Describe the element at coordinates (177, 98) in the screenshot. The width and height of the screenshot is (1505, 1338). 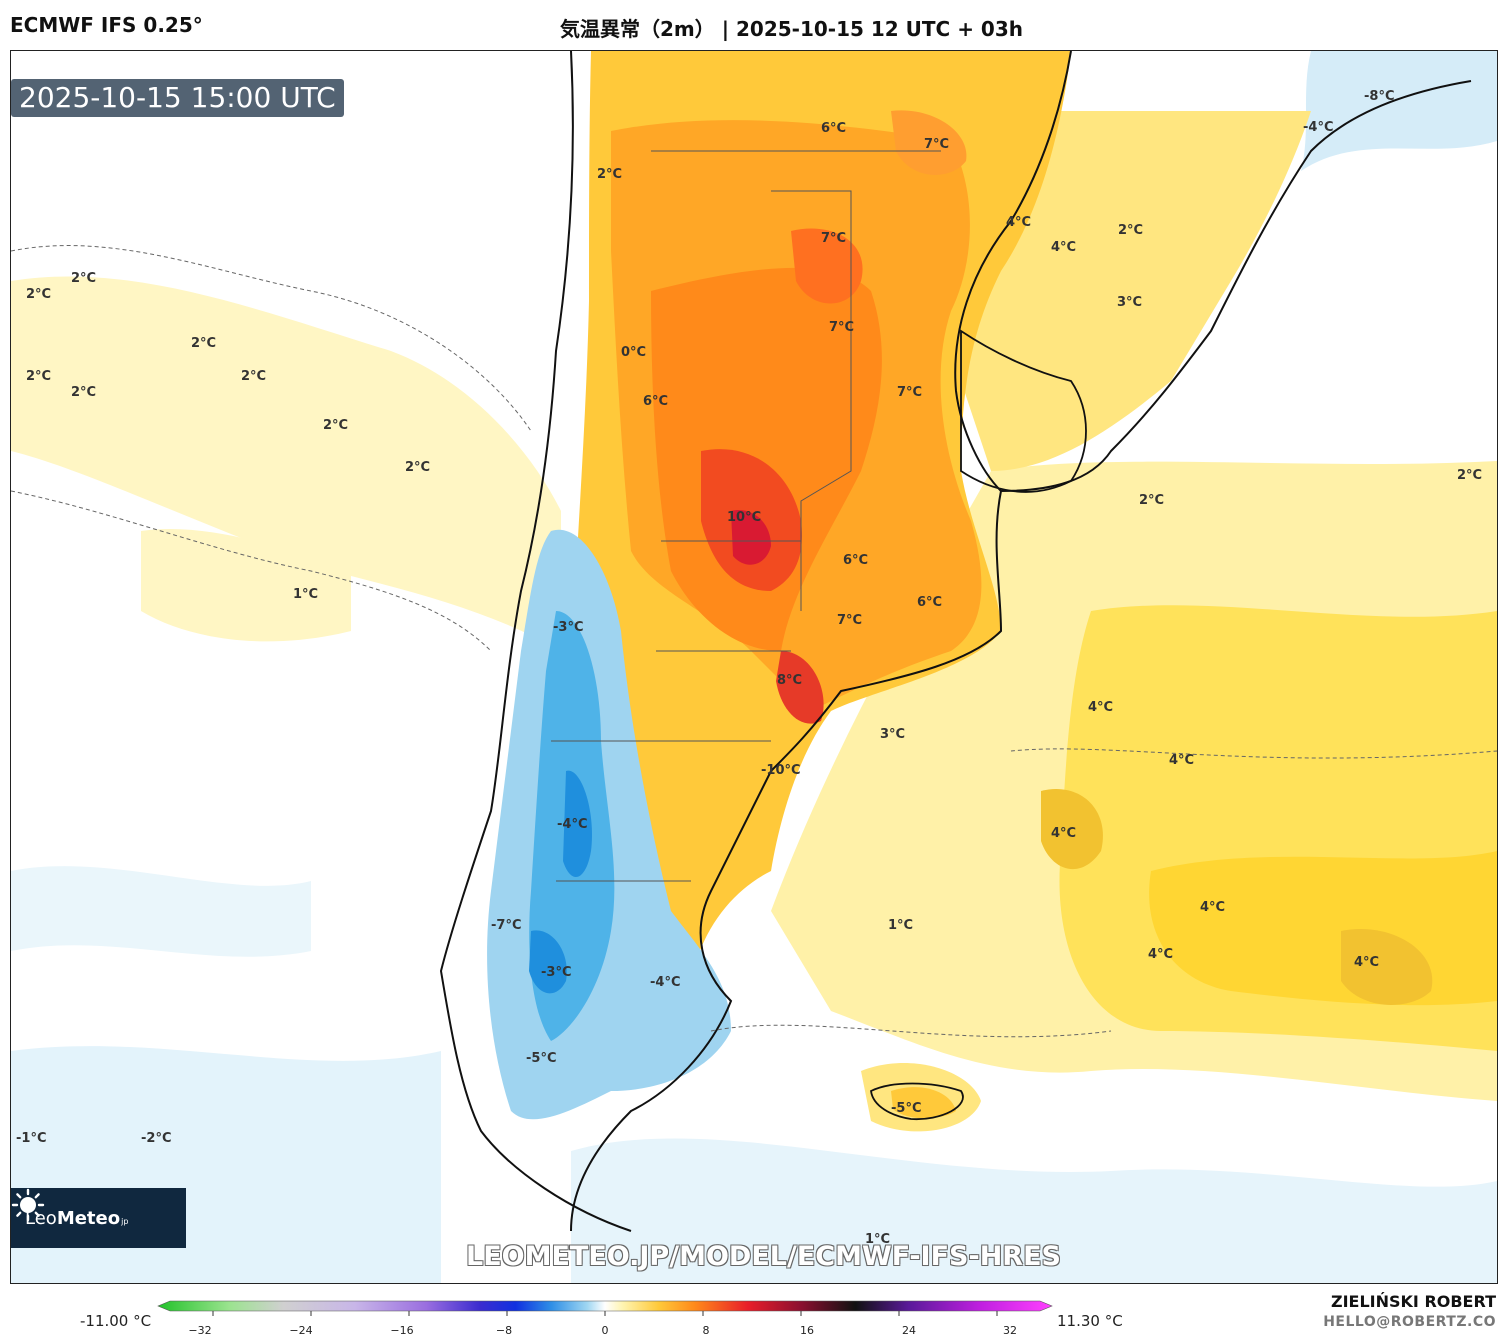
I see `valid-time-badge: 2025-10-15 15:00 UTC` at that location.